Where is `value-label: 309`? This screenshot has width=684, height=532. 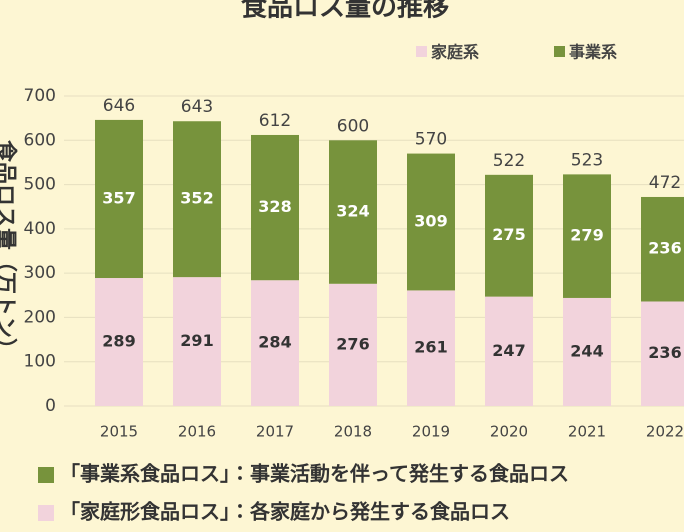
value-label: 309 is located at coordinates (430, 220).